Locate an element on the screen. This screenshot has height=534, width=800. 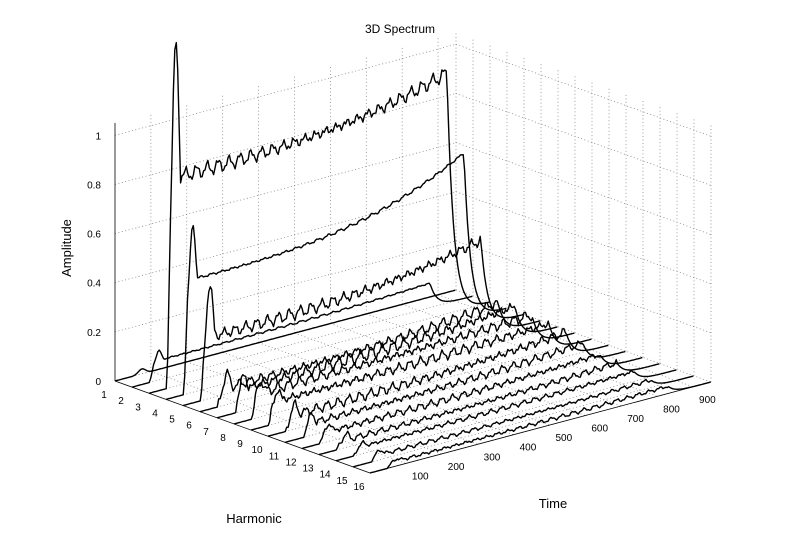
harmonic-tick-label: 15 is located at coordinates (342, 481).